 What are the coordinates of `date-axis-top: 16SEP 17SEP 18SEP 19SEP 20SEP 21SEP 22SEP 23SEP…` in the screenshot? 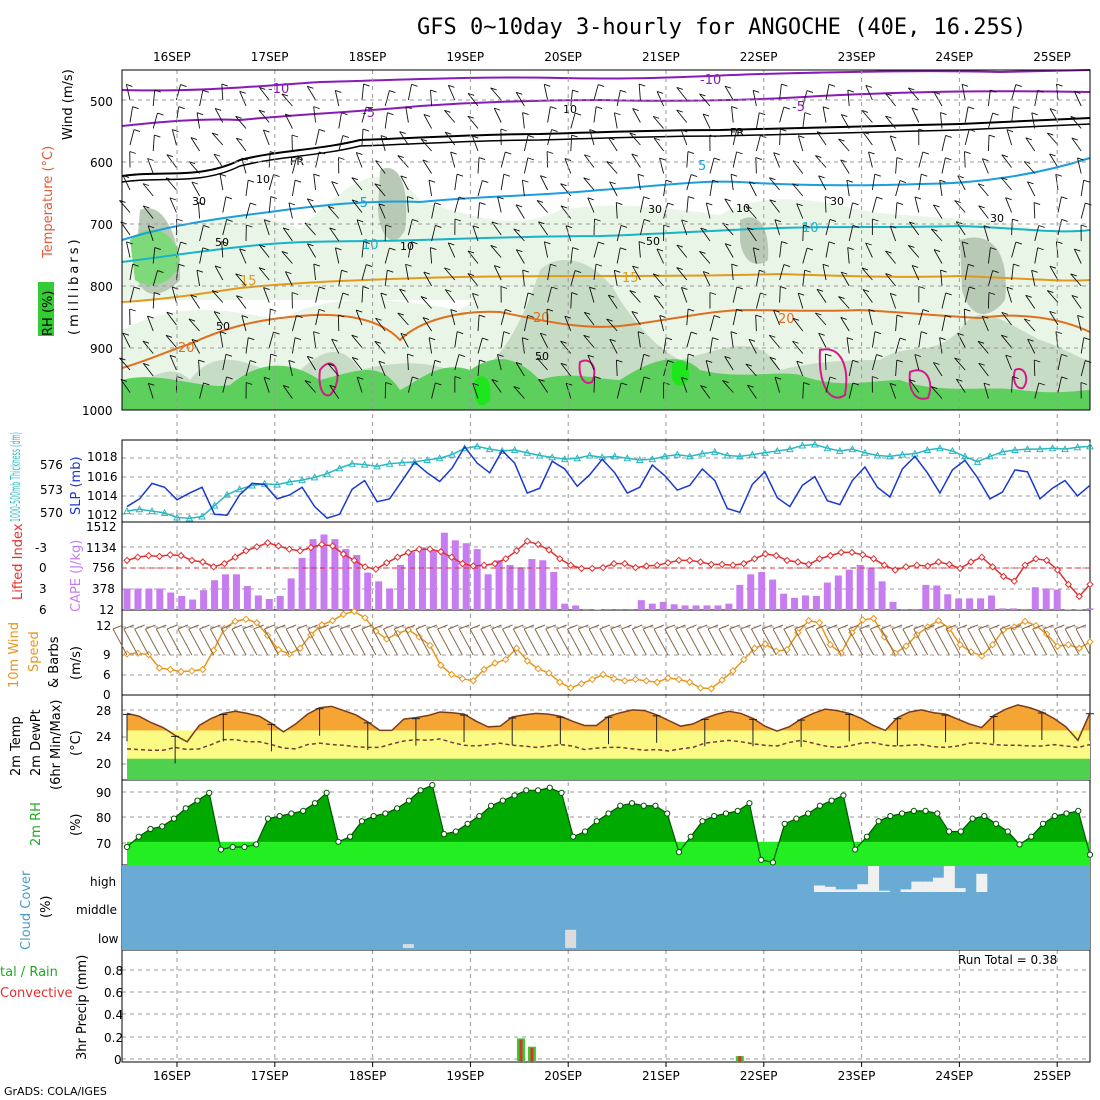 It's located at (612, 57).